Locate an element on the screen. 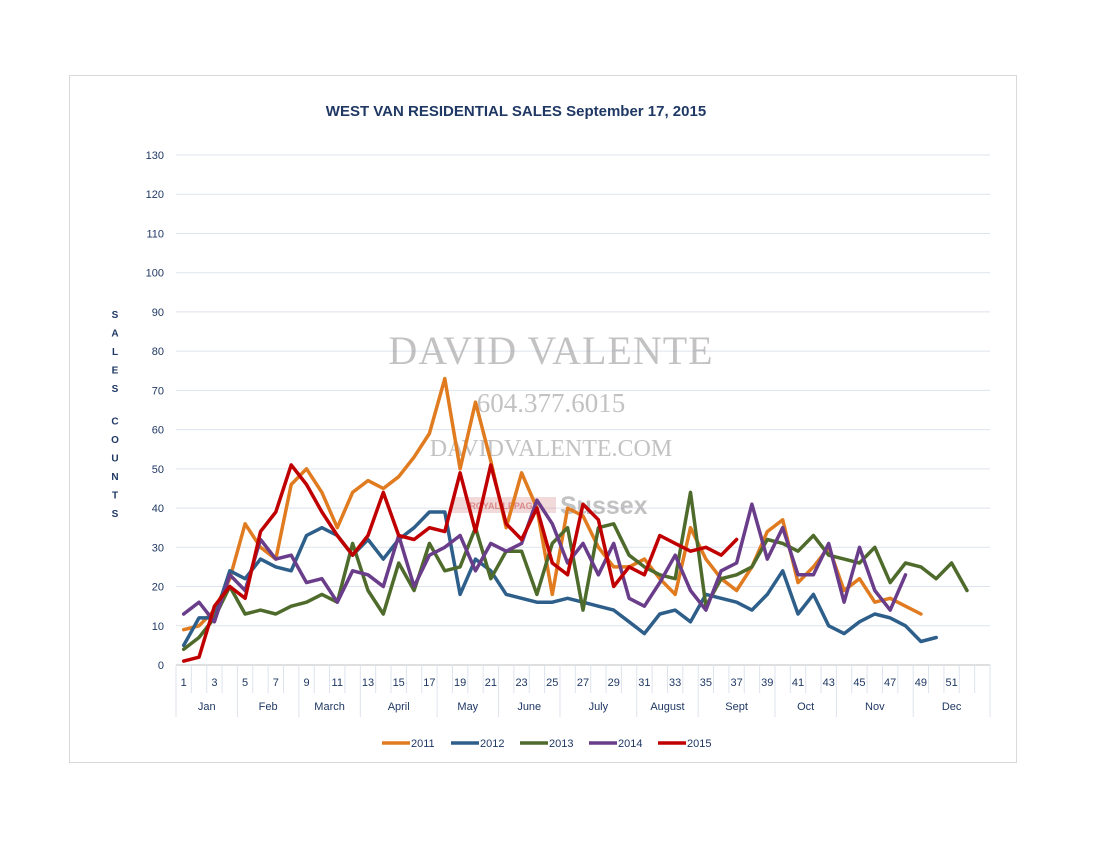 The image size is (1100, 850). legend-label-2012: 2012 is located at coordinates (492, 744).